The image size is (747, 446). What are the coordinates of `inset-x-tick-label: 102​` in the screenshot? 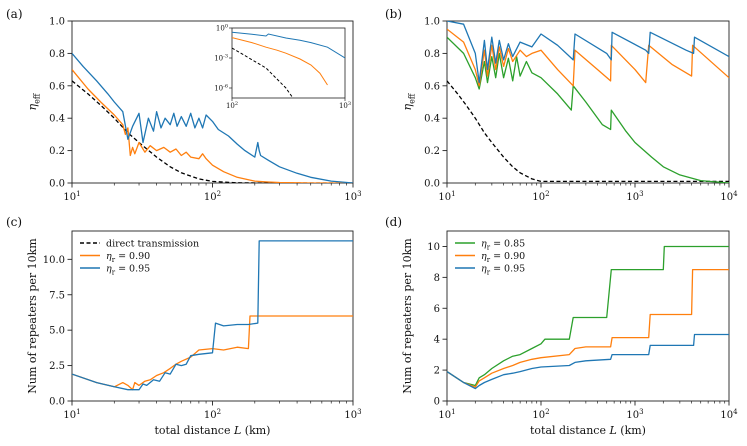 It's located at (232, 105).